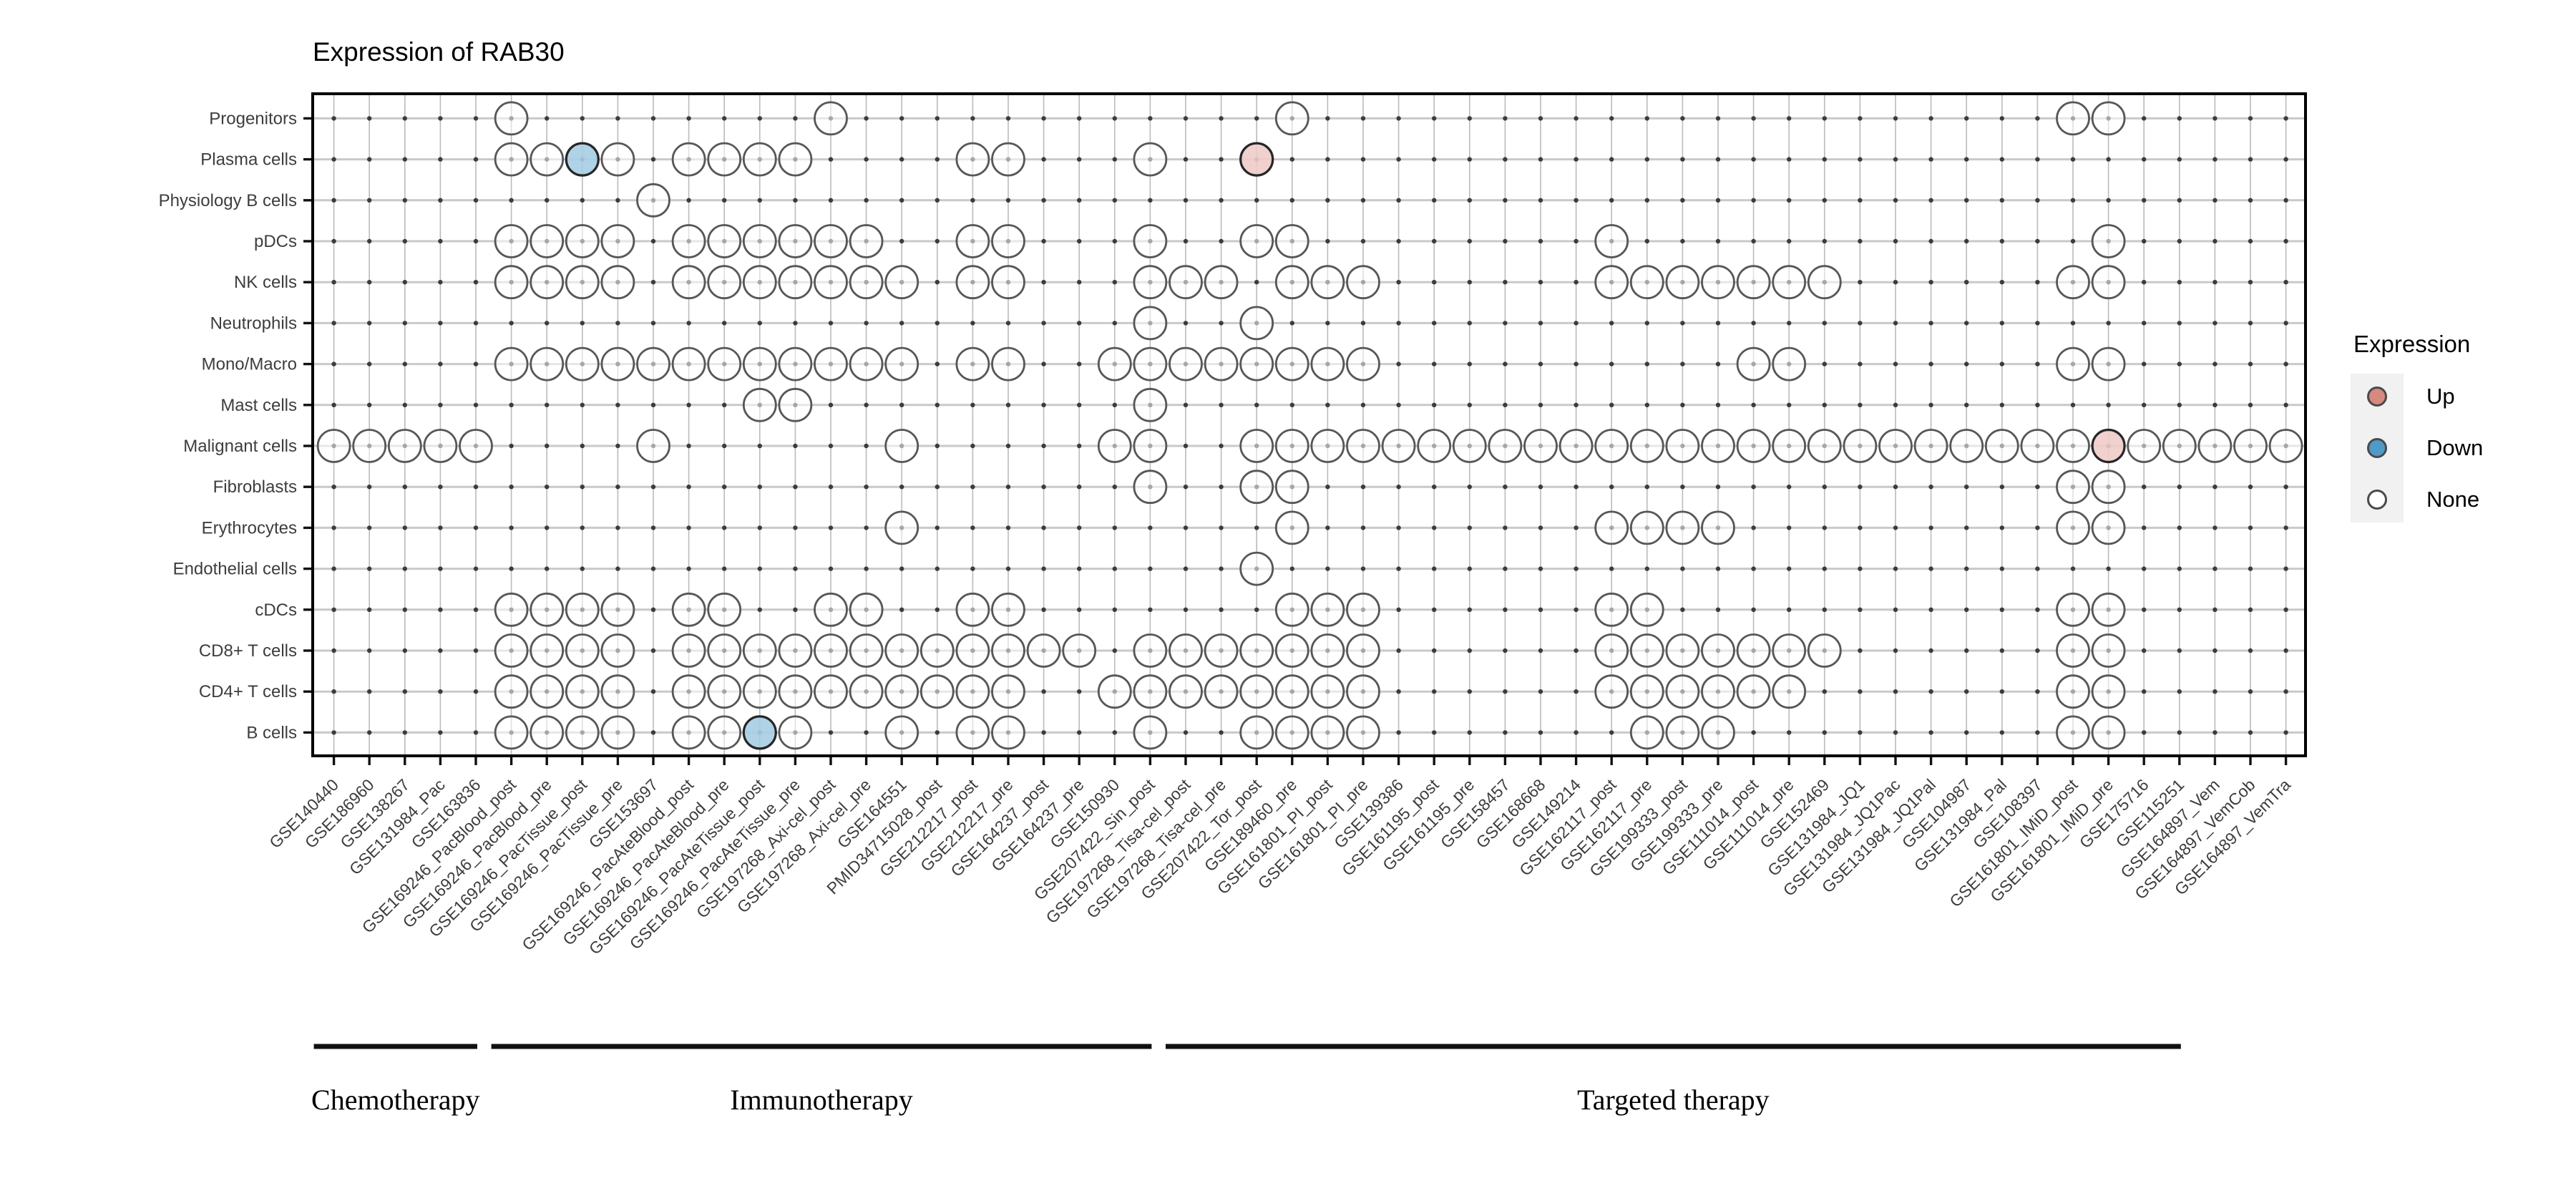 This screenshot has width=2576, height=1181. Describe the element at coordinates (275, 241) in the screenshot. I see `y-axis-label: pDCs` at that location.